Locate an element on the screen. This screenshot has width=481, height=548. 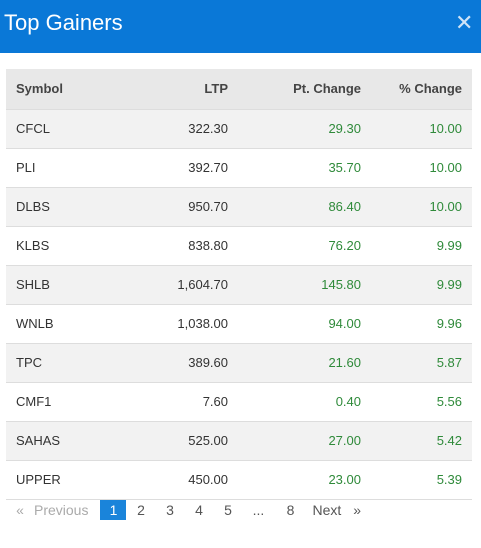
table-row: TPC 389.60 21.60 5.87 is located at coordinates (239, 363).